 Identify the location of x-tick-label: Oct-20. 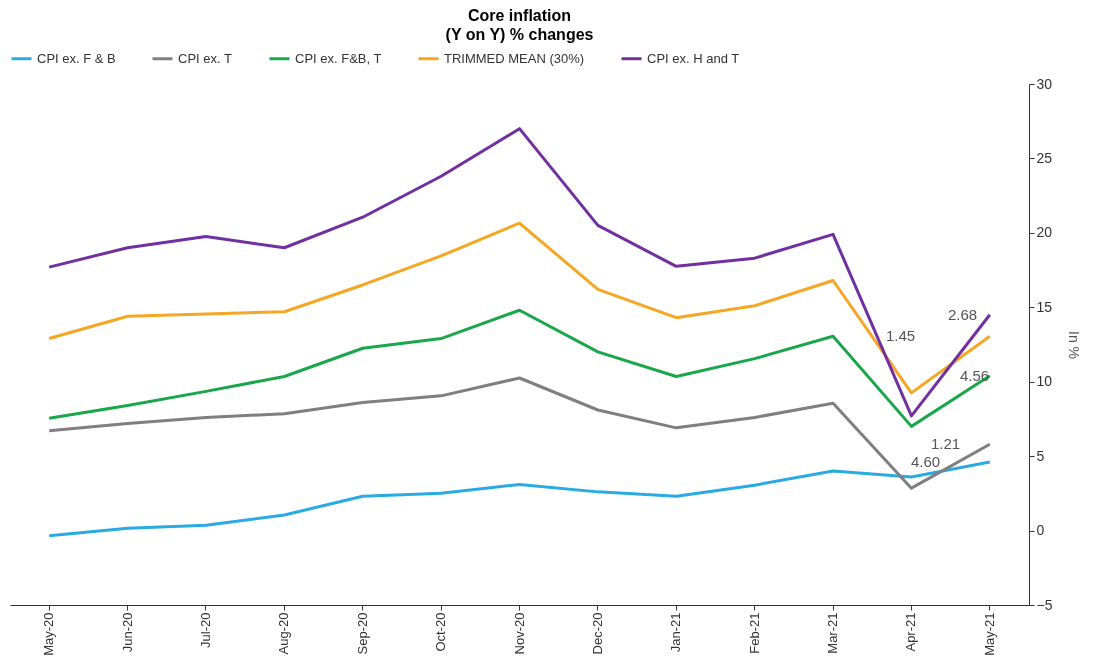
(441, 632).